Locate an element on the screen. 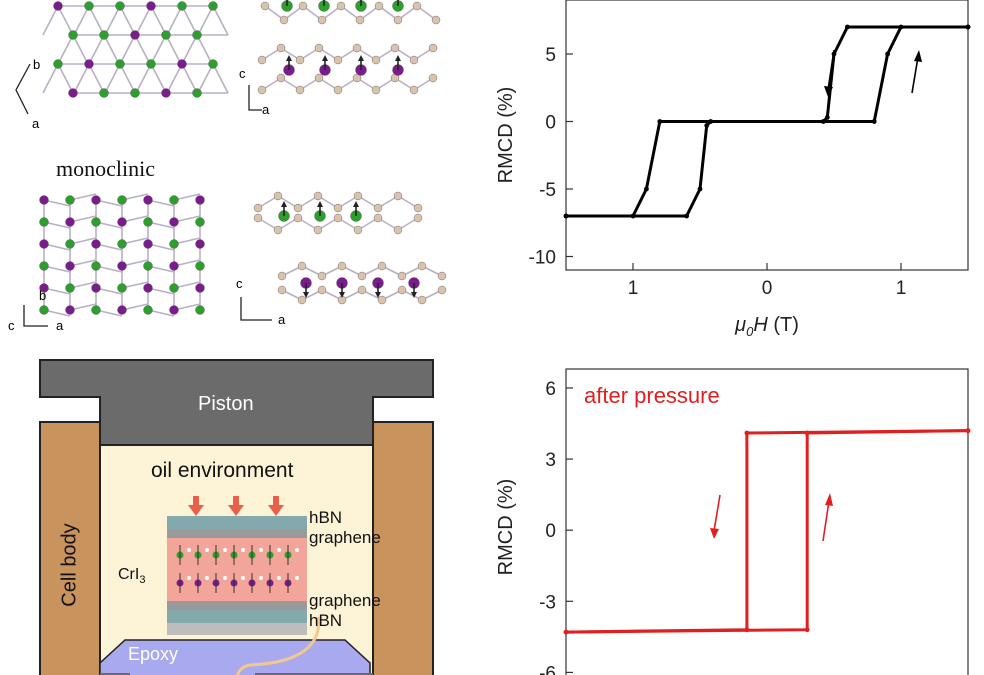 The width and height of the screenshot is (984, 675). y-axis-label: RMCD (%) is located at coordinates (506, 135).